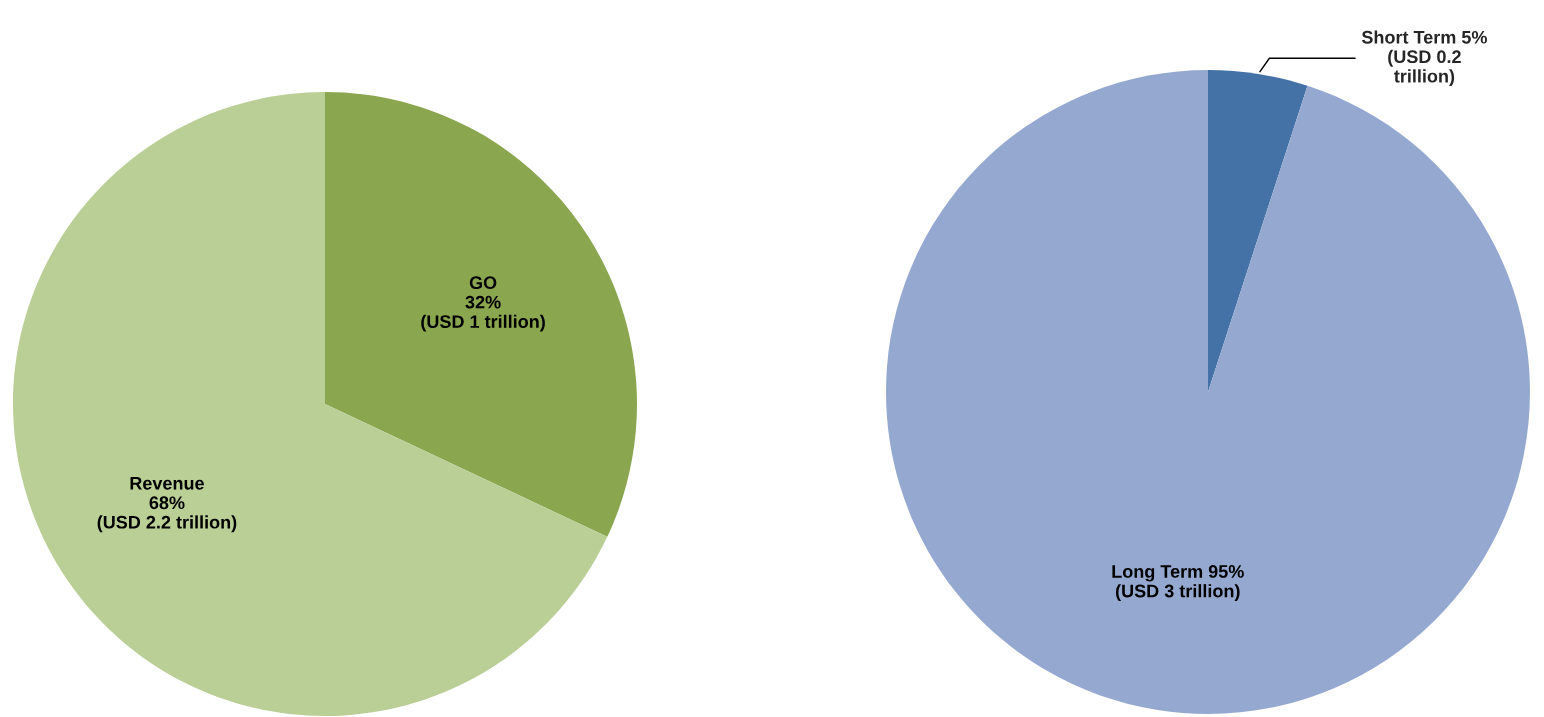  I want to click on slice-label: GO, so click(483, 283).